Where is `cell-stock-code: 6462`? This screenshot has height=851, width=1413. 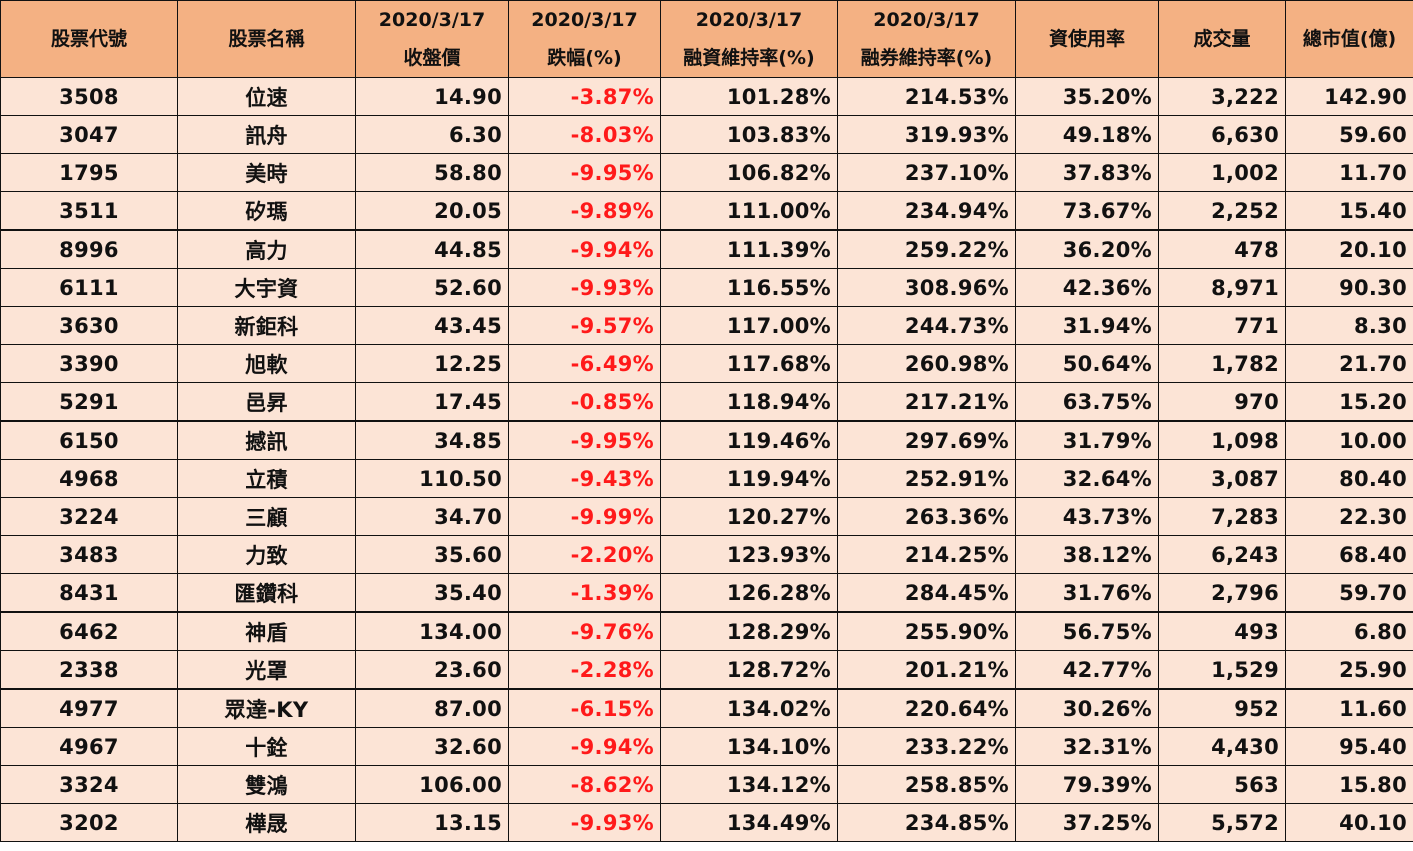 cell-stock-code: 6462 is located at coordinates (89, 631).